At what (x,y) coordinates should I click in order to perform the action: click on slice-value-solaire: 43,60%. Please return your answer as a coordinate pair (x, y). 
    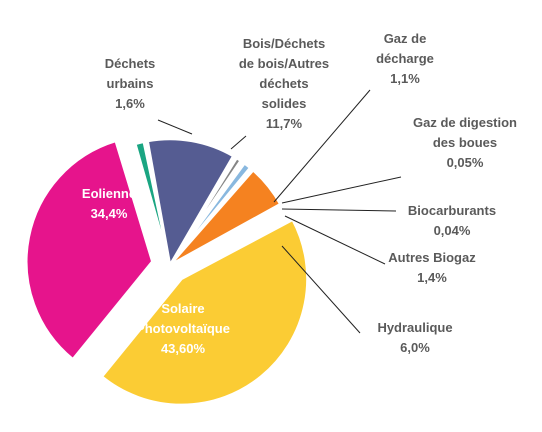
    Looking at the image, I should click on (183, 348).